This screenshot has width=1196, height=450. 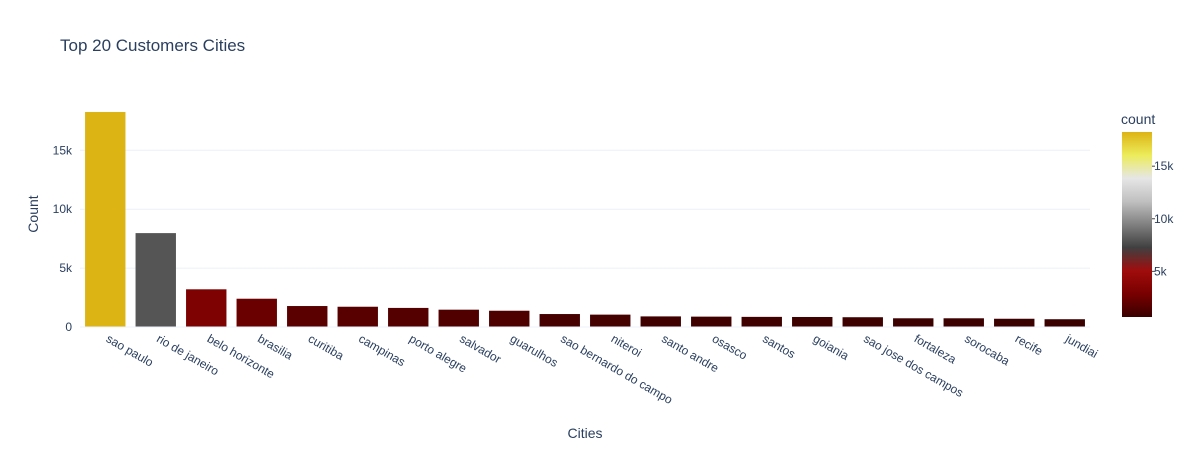 I want to click on colorbar-tick-label: 10k, so click(x=1164, y=219).